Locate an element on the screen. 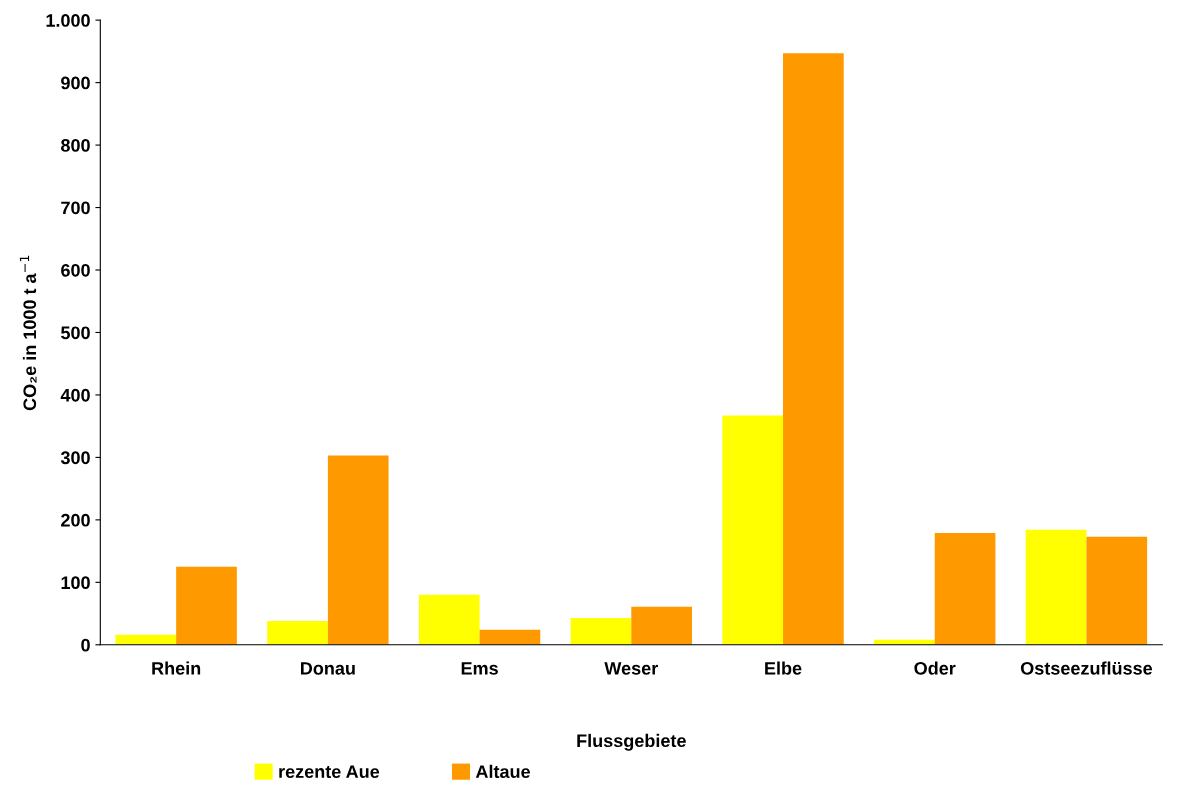  y-tick-label: 800 is located at coordinates (75, 145).